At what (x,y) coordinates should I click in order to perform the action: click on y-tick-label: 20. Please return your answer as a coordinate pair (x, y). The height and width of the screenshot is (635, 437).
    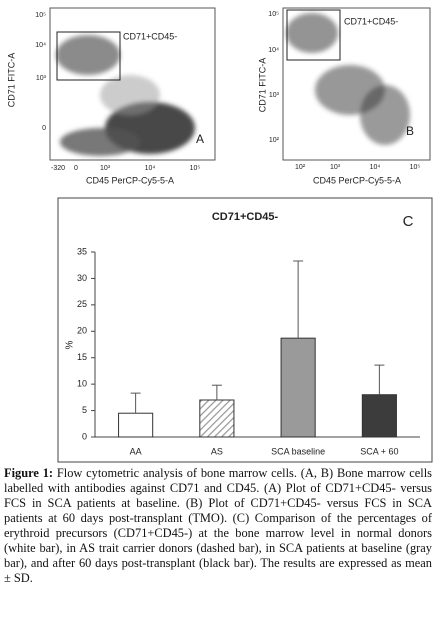
    Looking at the image, I should click on (82, 331).